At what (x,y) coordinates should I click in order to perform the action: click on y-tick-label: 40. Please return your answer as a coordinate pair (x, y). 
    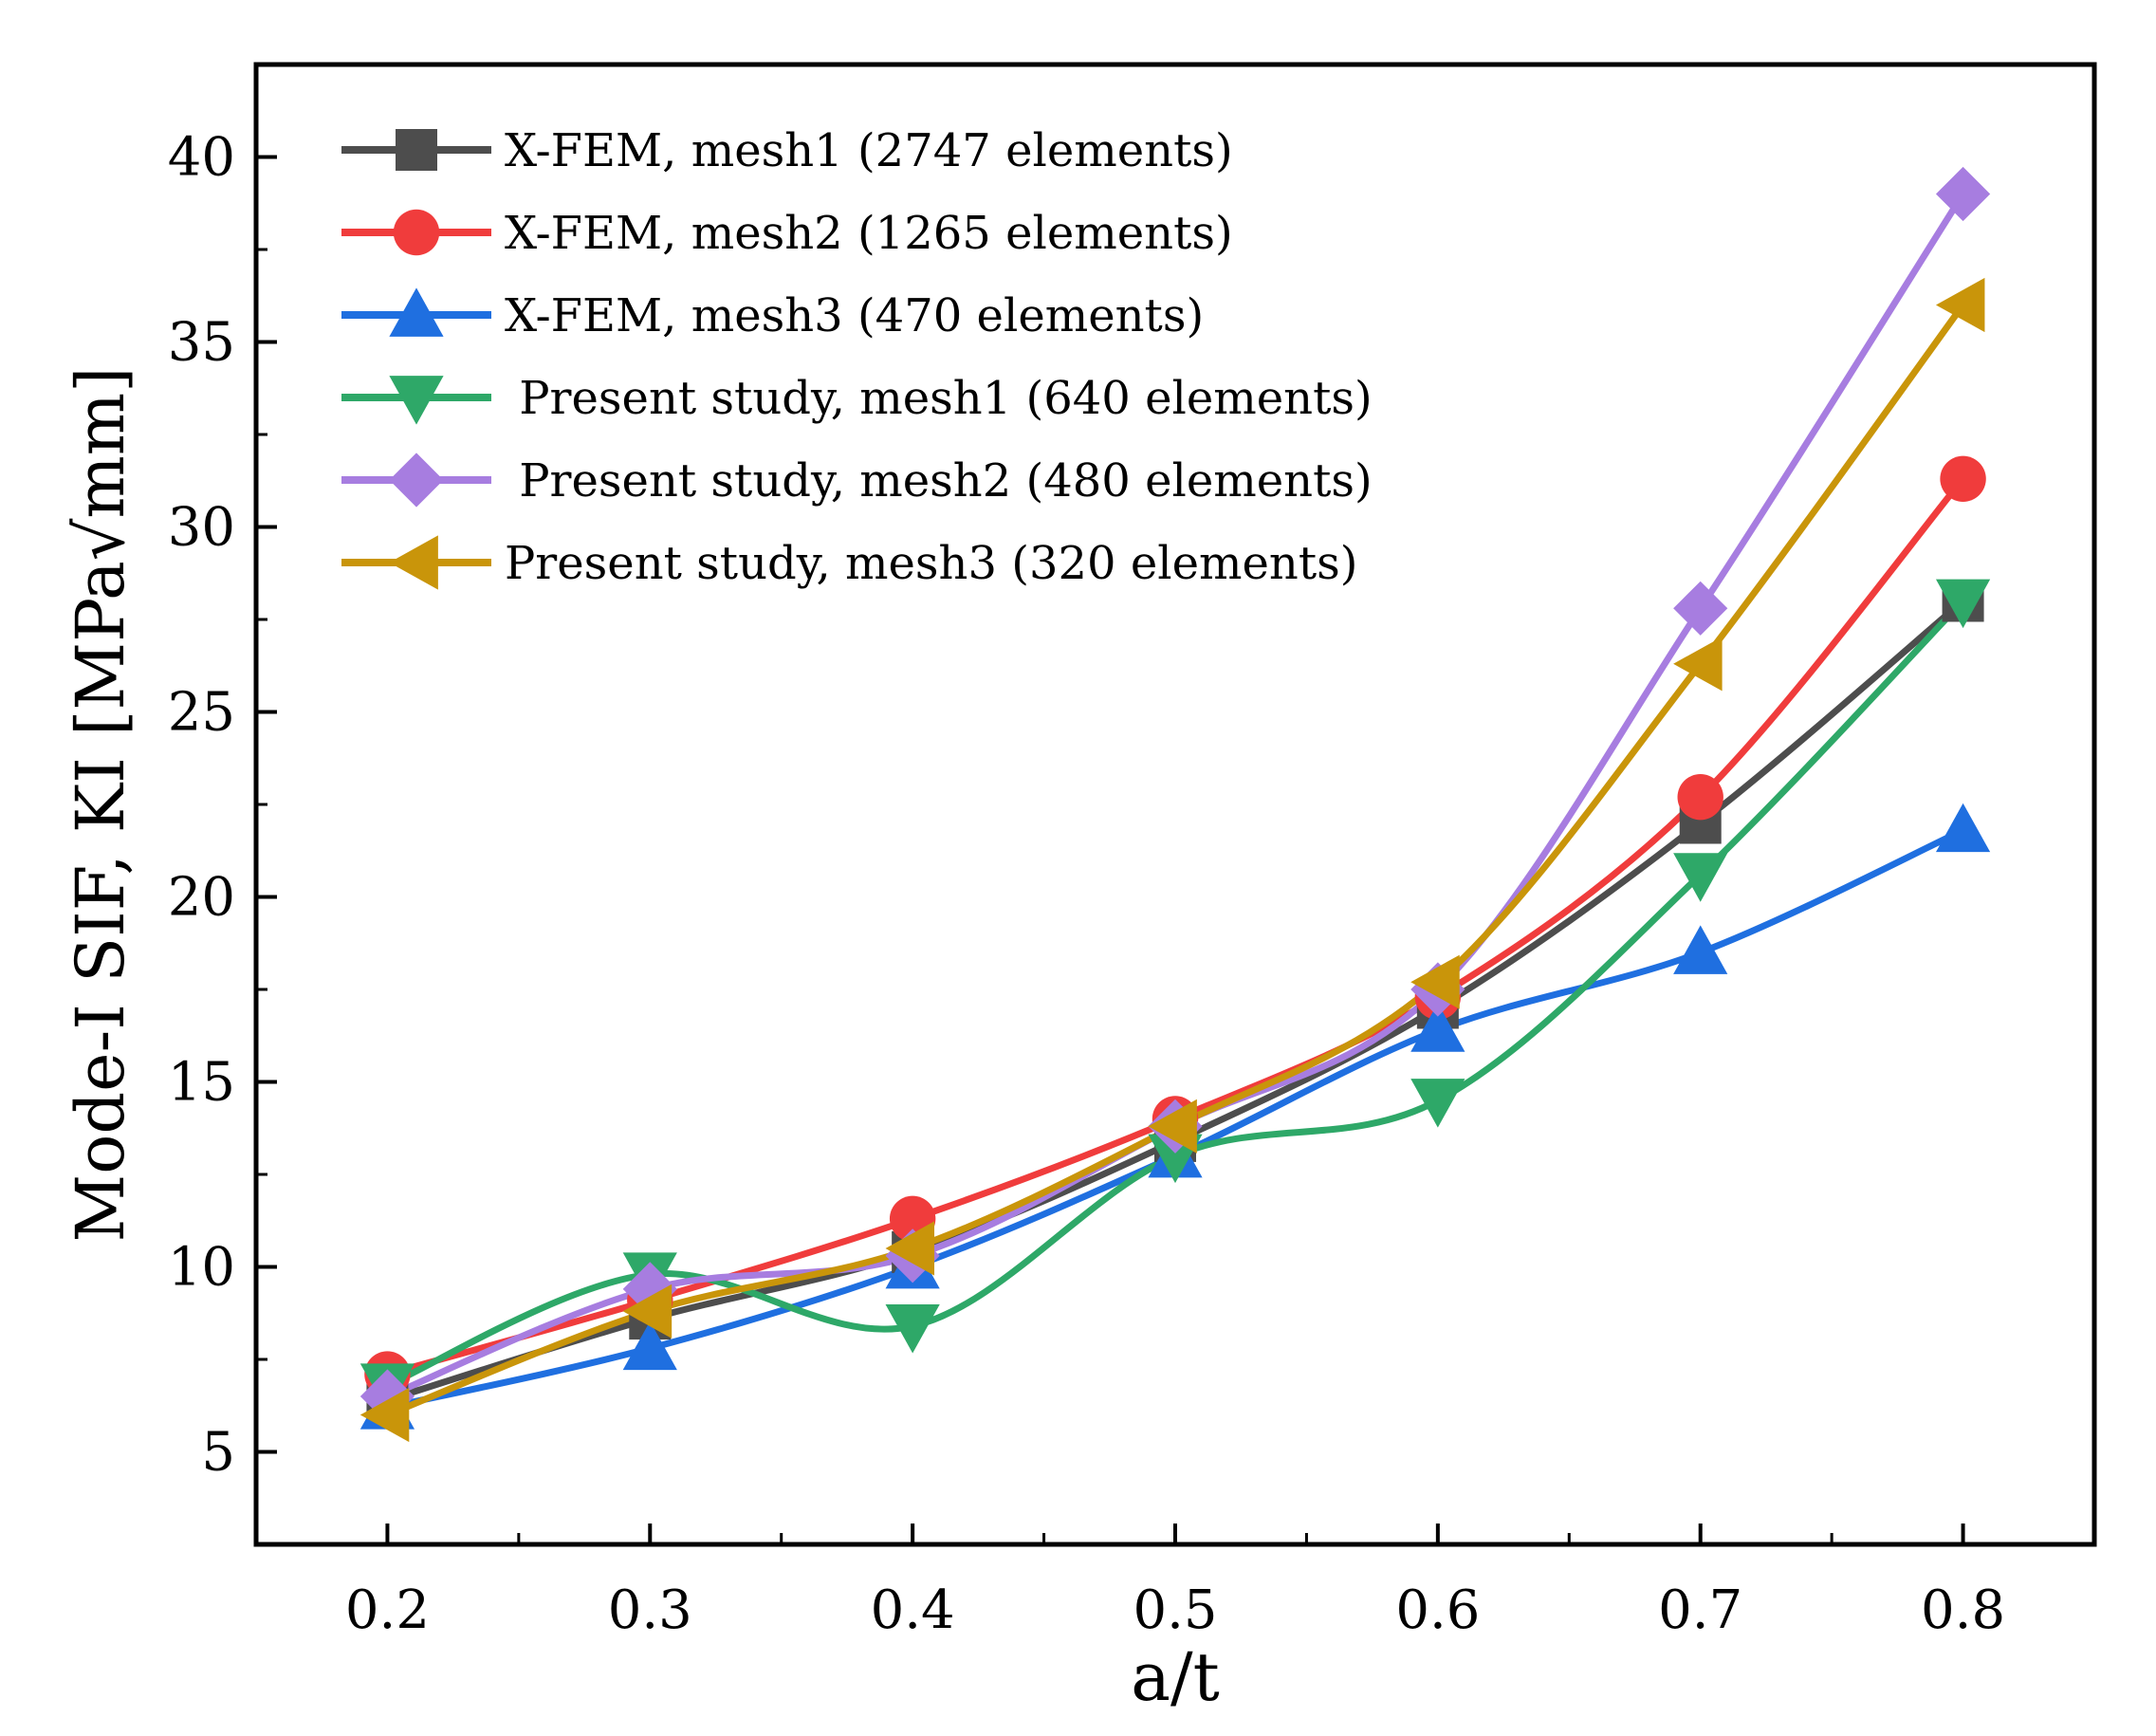
    Looking at the image, I should click on (201, 158).